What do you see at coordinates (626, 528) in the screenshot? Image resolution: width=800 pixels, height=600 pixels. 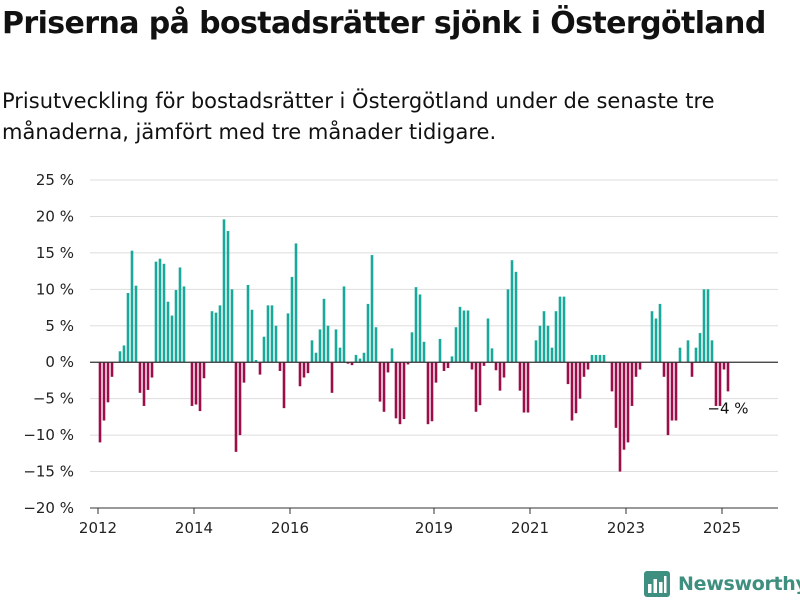 I see `x-tick-label: 2023` at bounding box center [626, 528].